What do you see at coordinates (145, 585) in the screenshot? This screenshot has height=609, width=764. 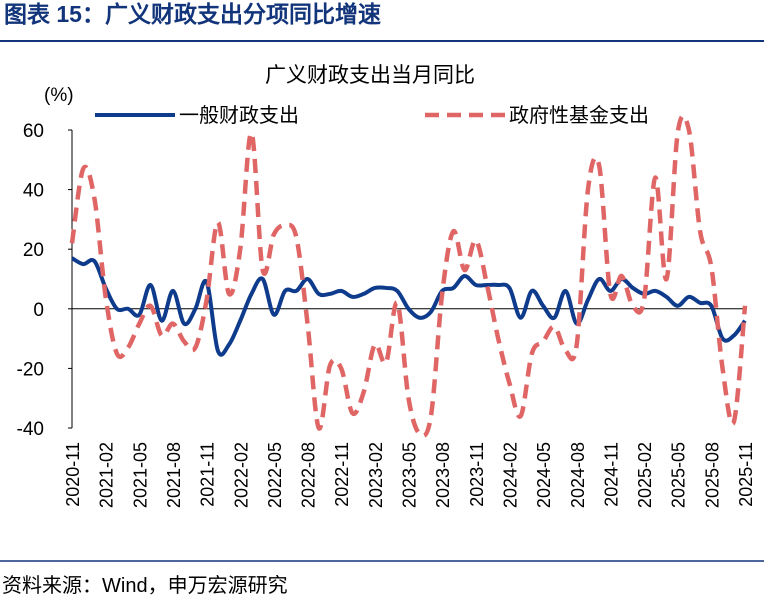 I see `source-note: 资料来源：Wind，申万宏源研究` at bounding box center [145, 585].